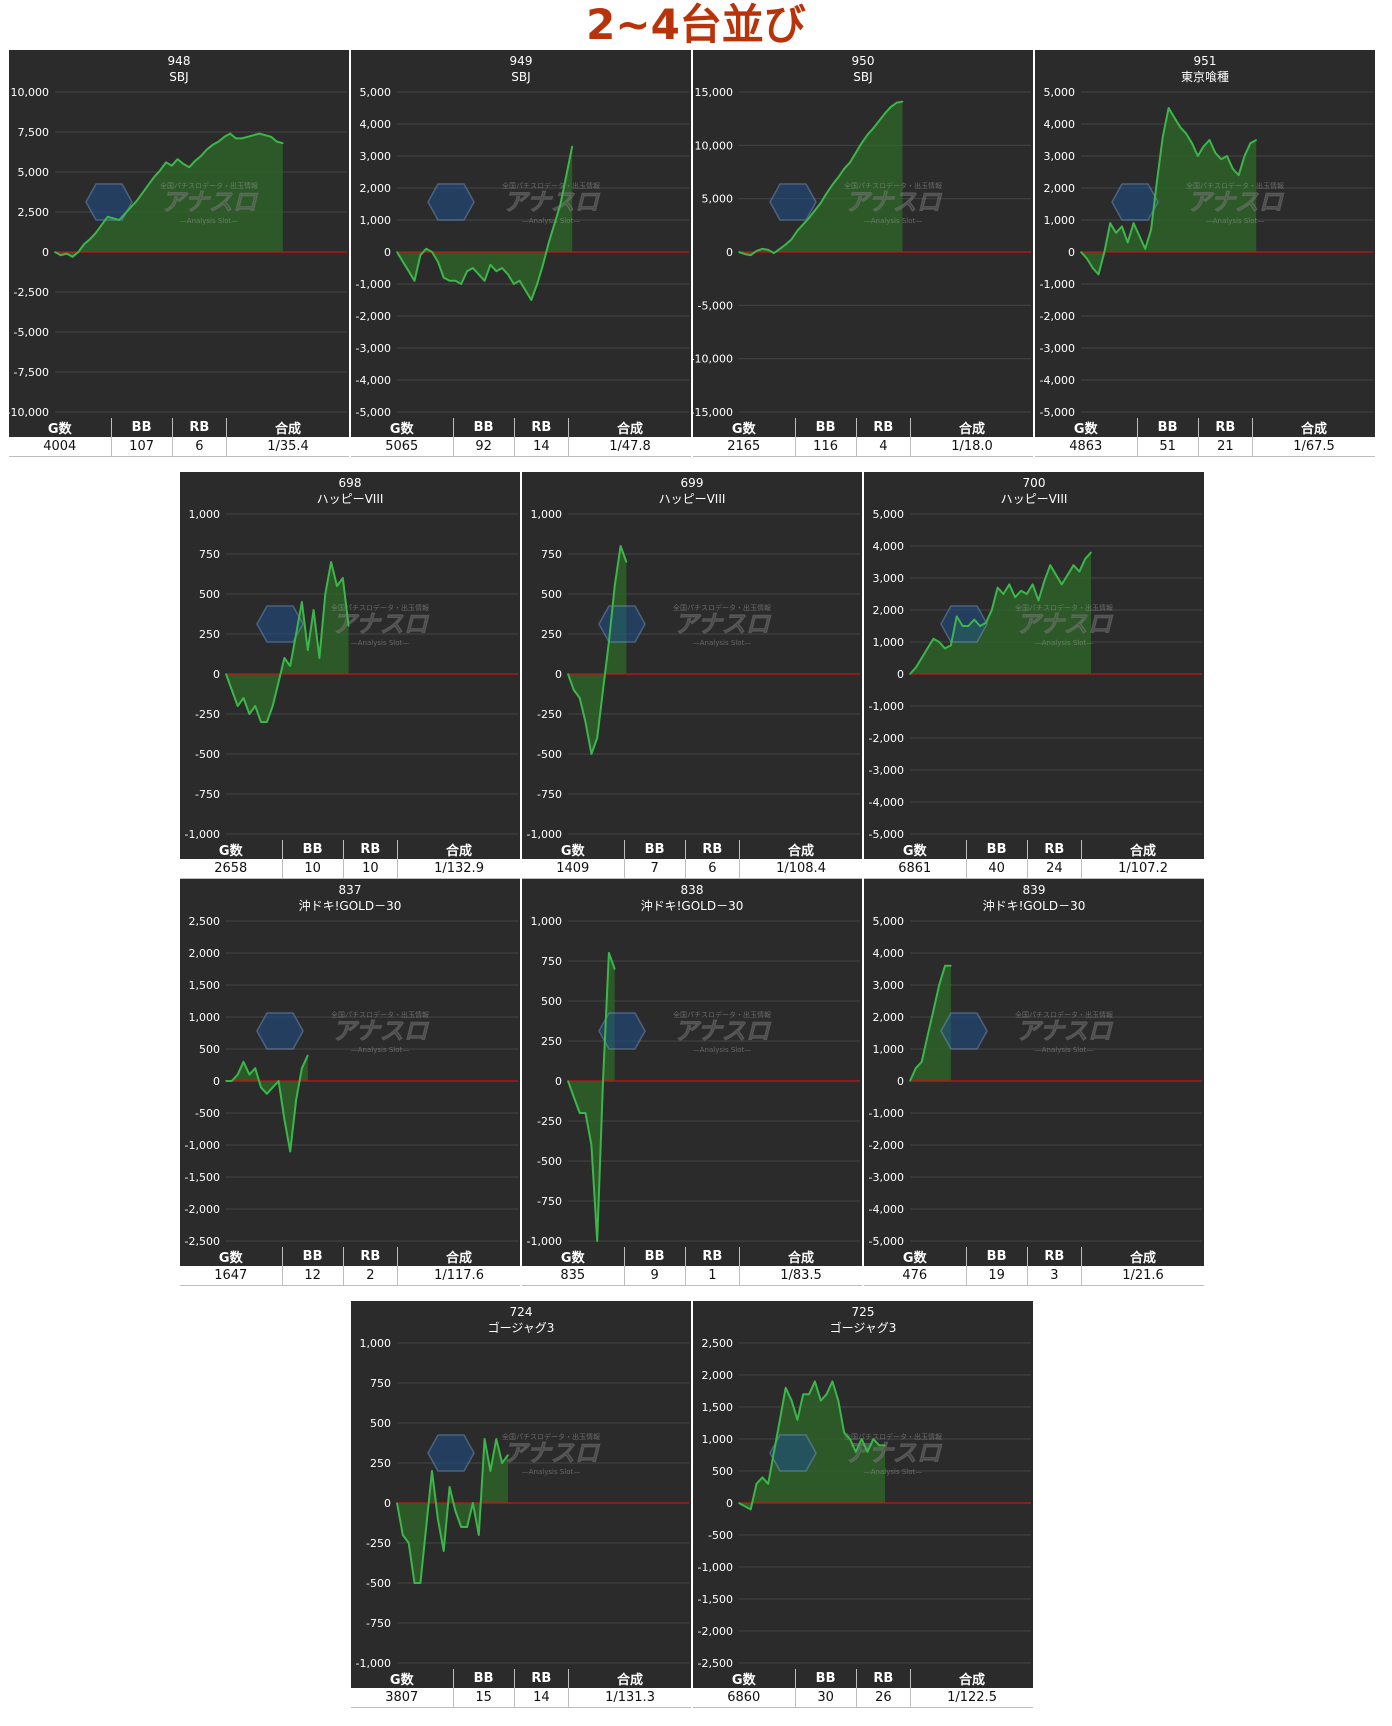 This screenshot has width=1392, height=1726. What do you see at coordinates (996, 1276) in the screenshot?
I see `bb-value: 19` at bounding box center [996, 1276].